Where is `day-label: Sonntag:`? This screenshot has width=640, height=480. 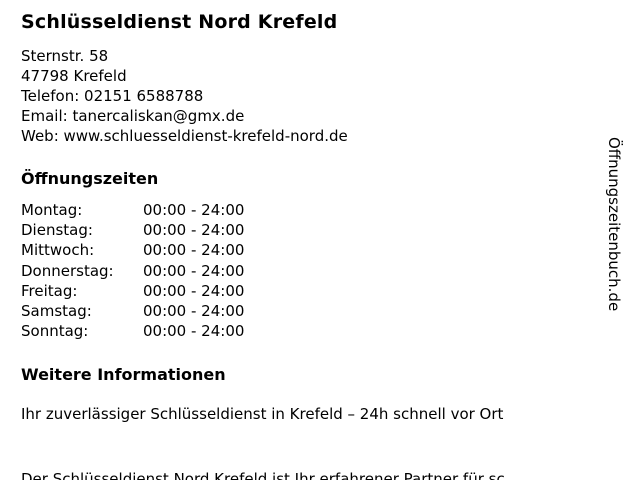
day-label: Sonntag: is located at coordinates (55, 331).